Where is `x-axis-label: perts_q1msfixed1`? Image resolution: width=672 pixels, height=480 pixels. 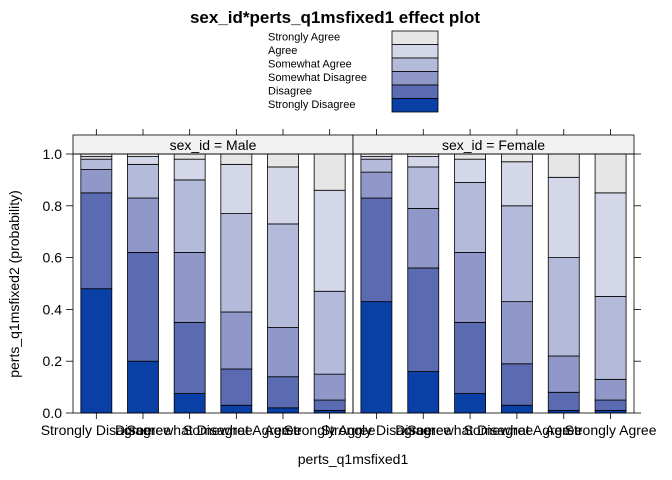 x-axis-label: perts_q1msfixed1 is located at coordinates (353, 459).